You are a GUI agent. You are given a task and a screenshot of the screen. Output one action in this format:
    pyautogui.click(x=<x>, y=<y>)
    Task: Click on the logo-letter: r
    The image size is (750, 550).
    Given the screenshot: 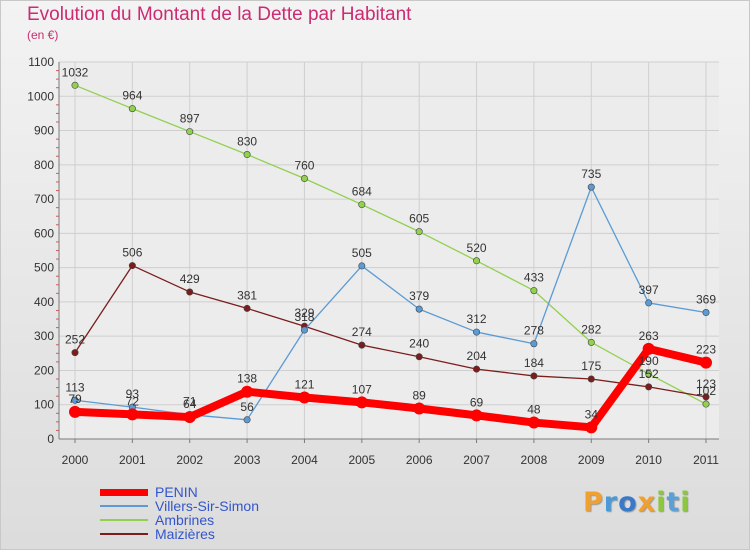 What is the action you would take?
    pyautogui.click(x=611, y=502)
    